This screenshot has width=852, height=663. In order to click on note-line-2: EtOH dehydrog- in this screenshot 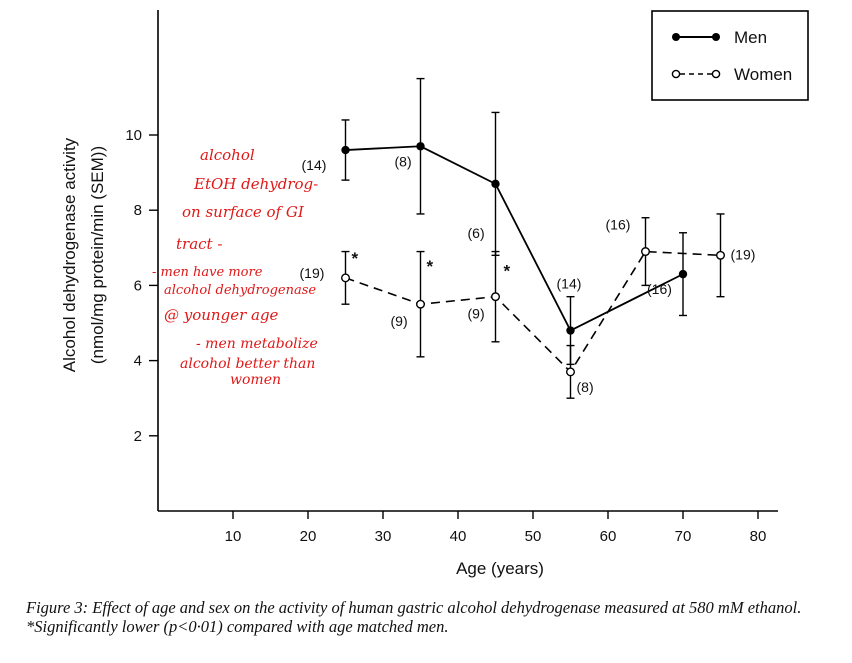, I will do `click(255, 184)`.